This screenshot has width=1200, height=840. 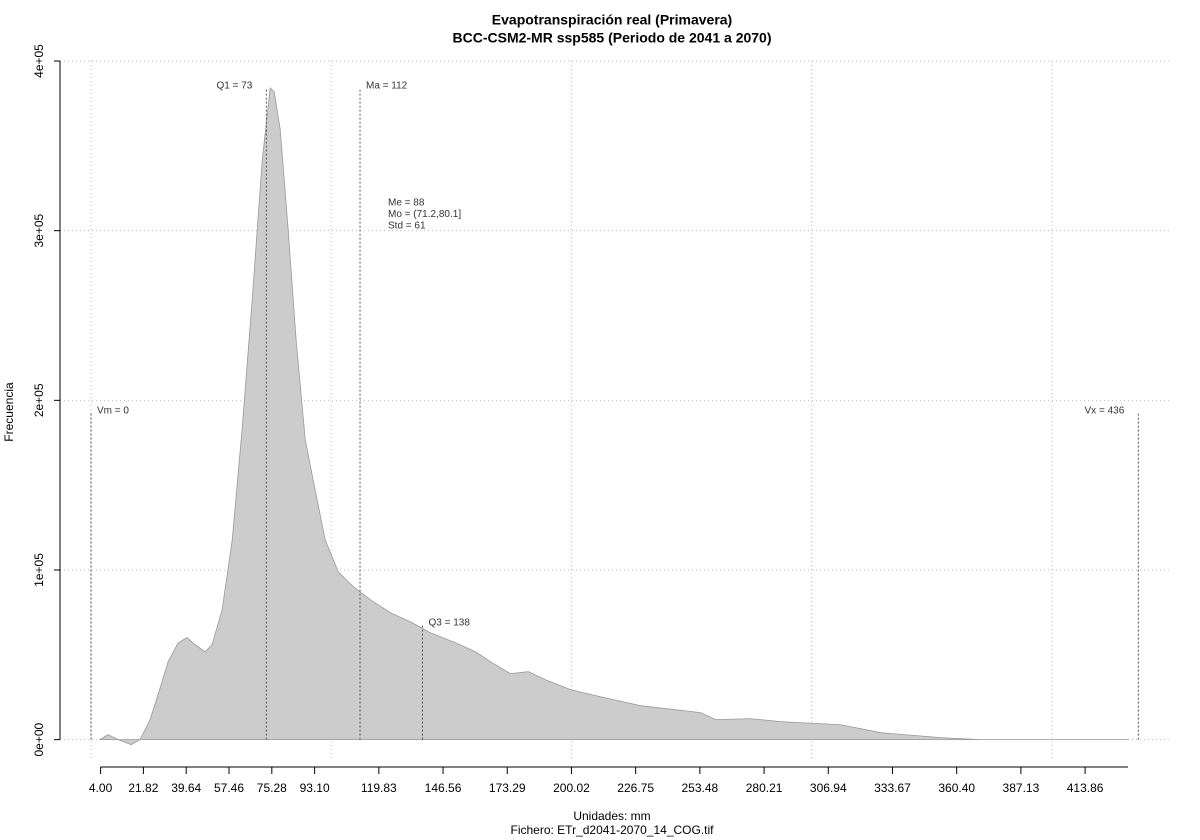 I want to click on x-tick-label: 200.02, so click(x=571, y=788).